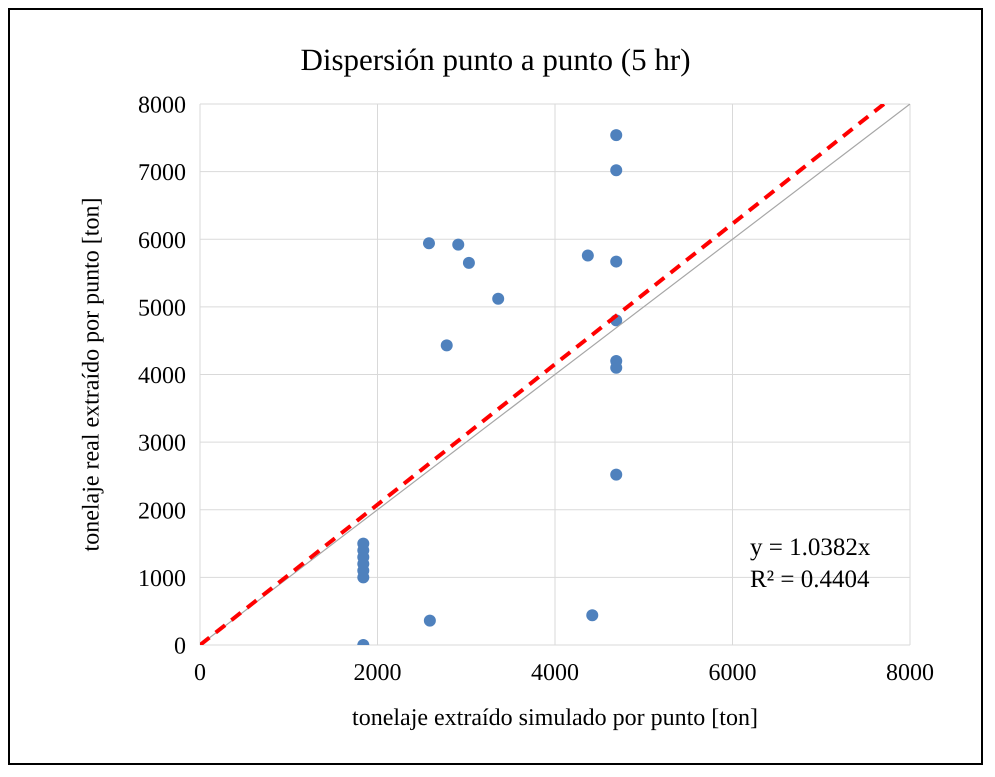 Image resolution: width=995 pixels, height=777 pixels. Describe the element at coordinates (378, 673) in the screenshot. I see `x-tick-label: 2000` at that location.